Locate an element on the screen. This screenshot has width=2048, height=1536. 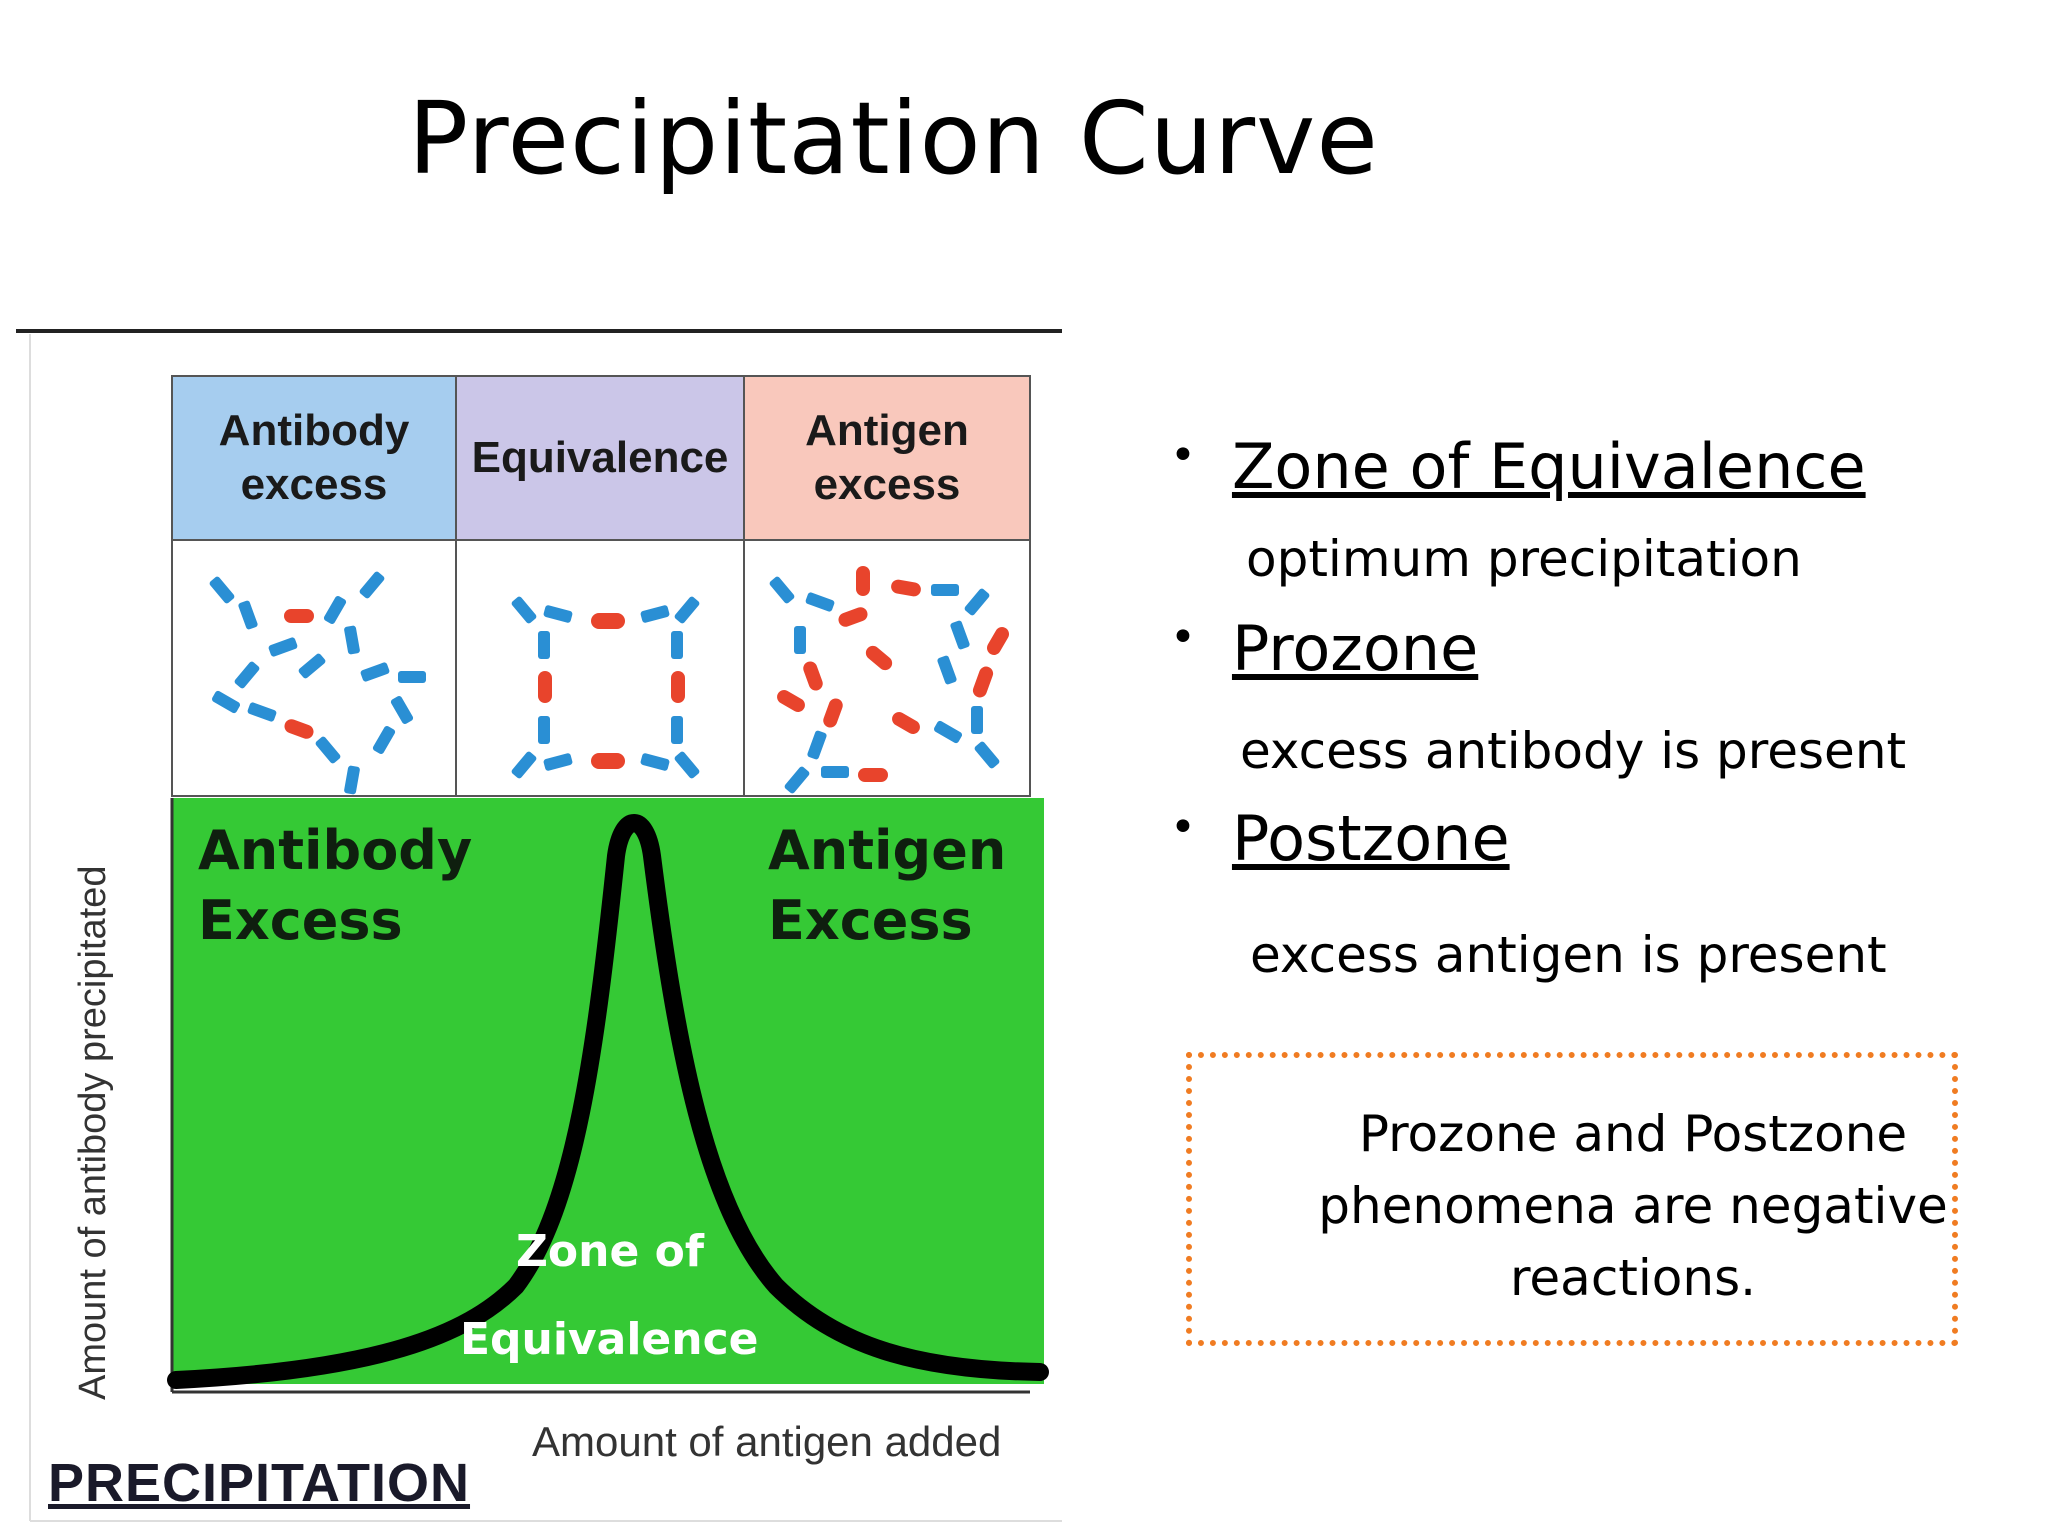
bullet-description: optimum precipitation is located at coordinates (1524, 559).